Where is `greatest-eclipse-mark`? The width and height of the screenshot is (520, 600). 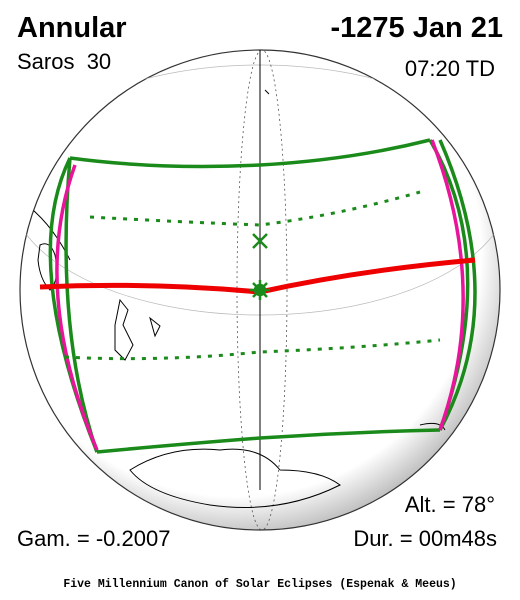 greatest-eclipse-mark is located at coordinates (260, 290).